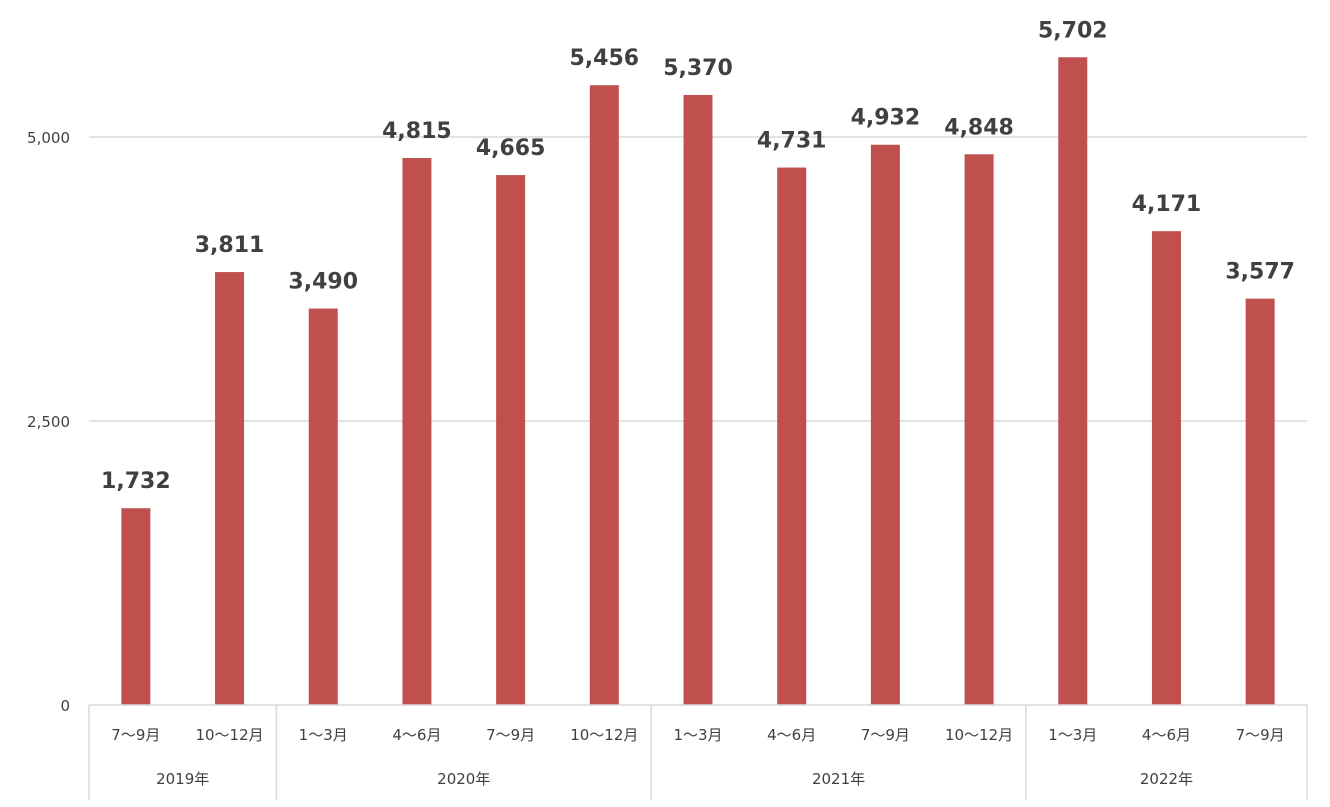 The height and width of the screenshot is (807, 1330). What do you see at coordinates (605, 58) in the screenshot?
I see `data-label: 5,456` at bounding box center [605, 58].